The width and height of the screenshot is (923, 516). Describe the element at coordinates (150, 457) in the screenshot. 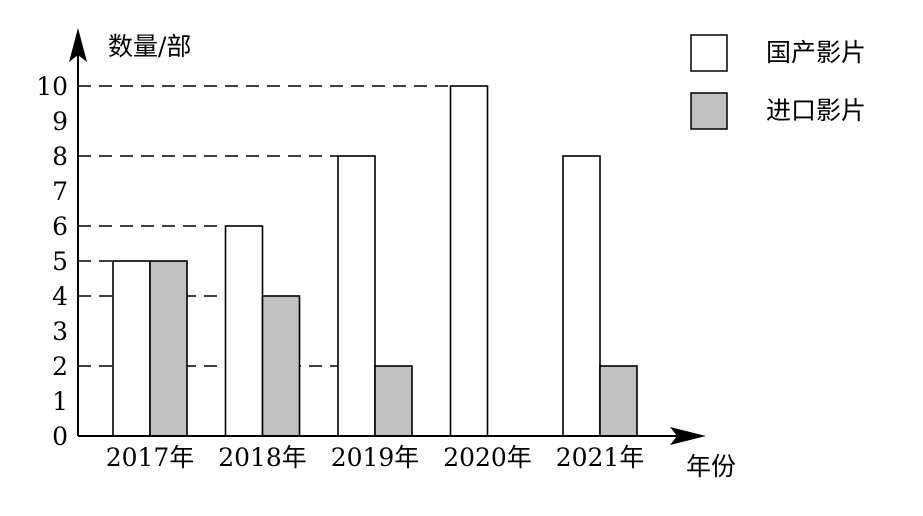

I see `x-tick-label: 2017年` at that location.